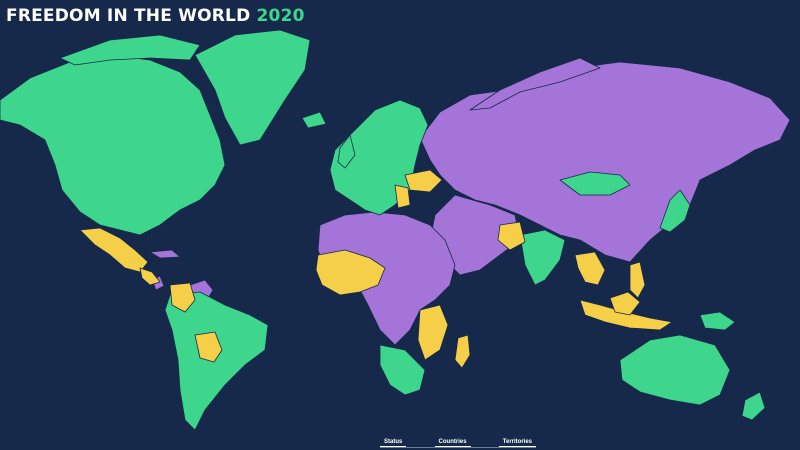 Image resolution: width=800 pixels, height=450 pixels. I want to click on region-iceland, so click(314, 120).